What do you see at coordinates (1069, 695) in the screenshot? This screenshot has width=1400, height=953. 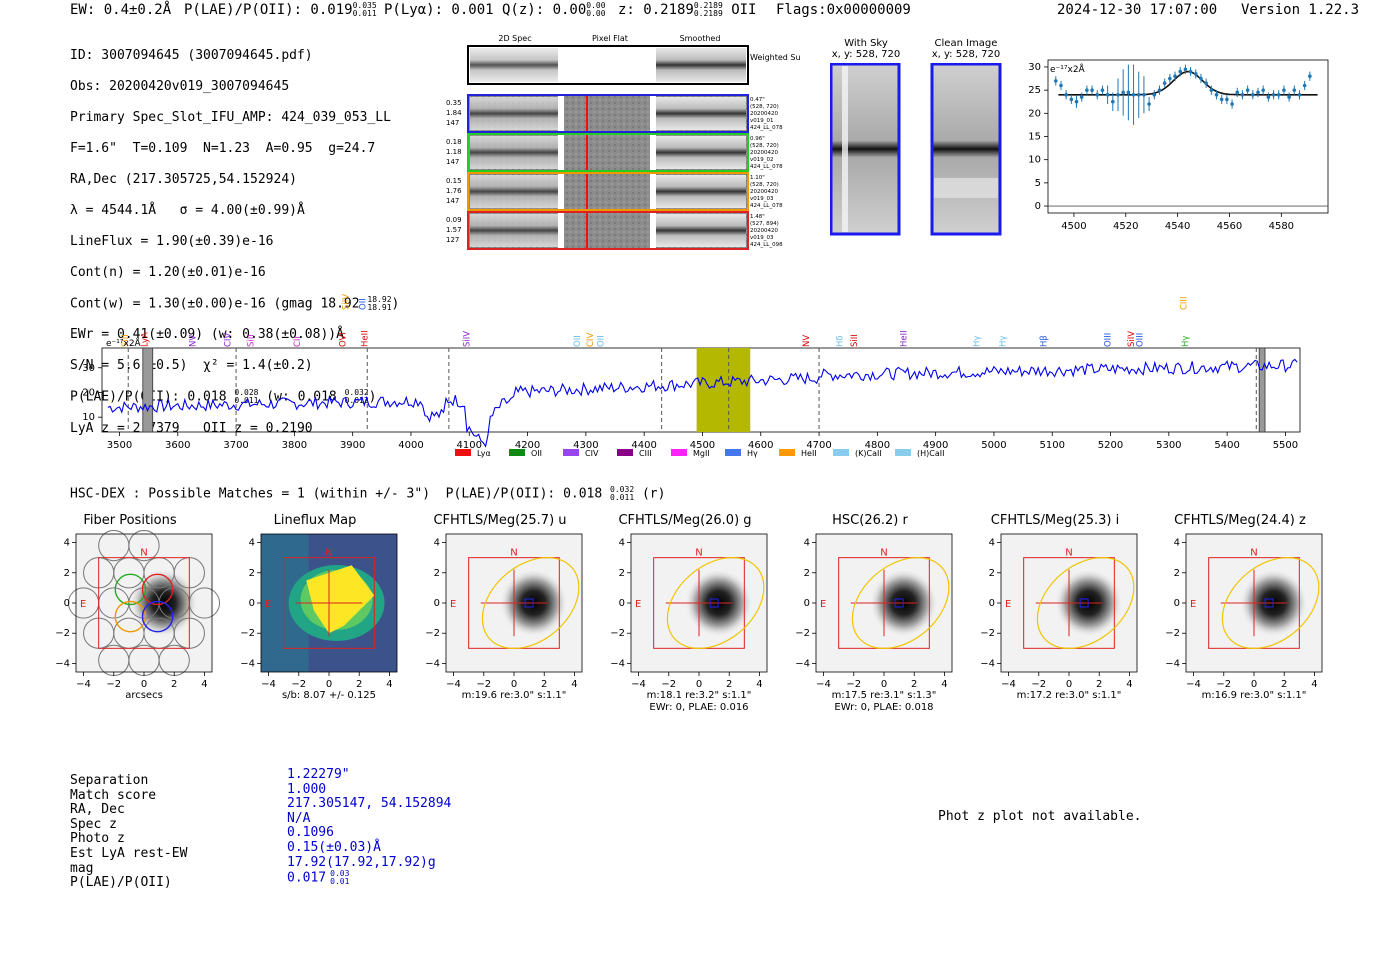 I see `panel-caption: m:17.2 re:3.0" s:1.1"` at bounding box center [1069, 695].